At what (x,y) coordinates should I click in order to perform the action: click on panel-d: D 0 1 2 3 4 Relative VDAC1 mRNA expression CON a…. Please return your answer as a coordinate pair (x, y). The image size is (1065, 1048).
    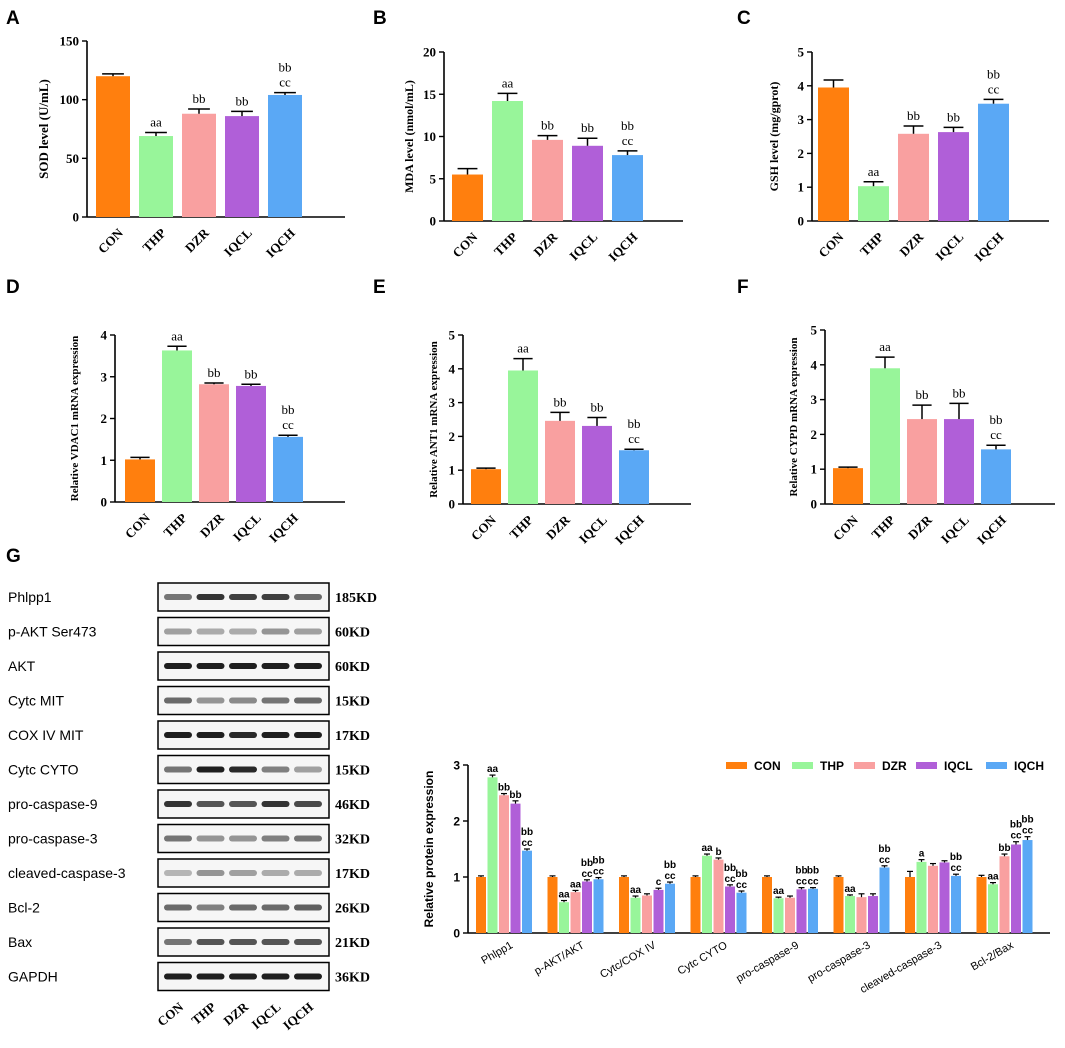
    Looking at the image, I should click on (175, 411).